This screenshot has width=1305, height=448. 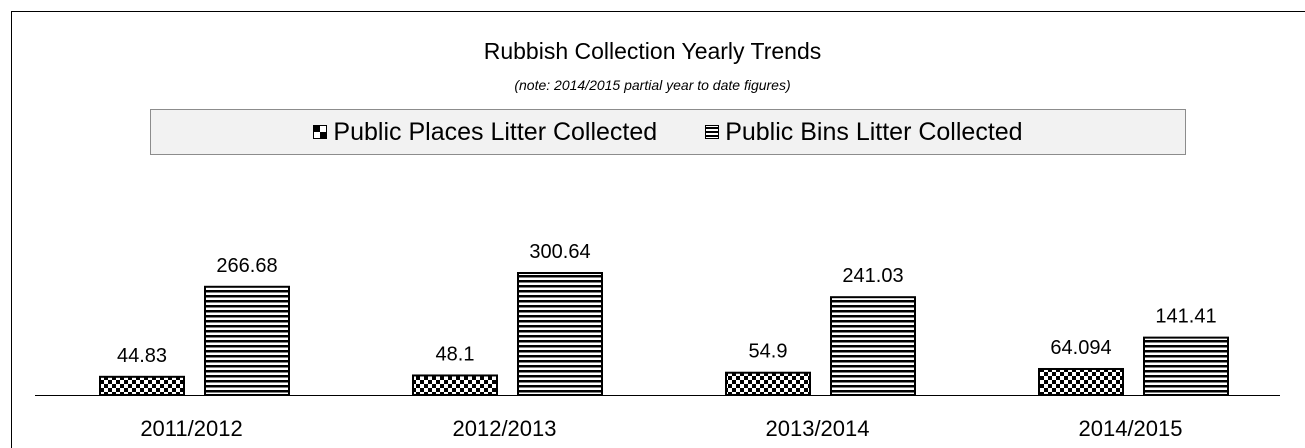 What do you see at coordinates (320, 132) in the screenshot?
I see `legend-swatch-checker` at bounding box center [320, 132].